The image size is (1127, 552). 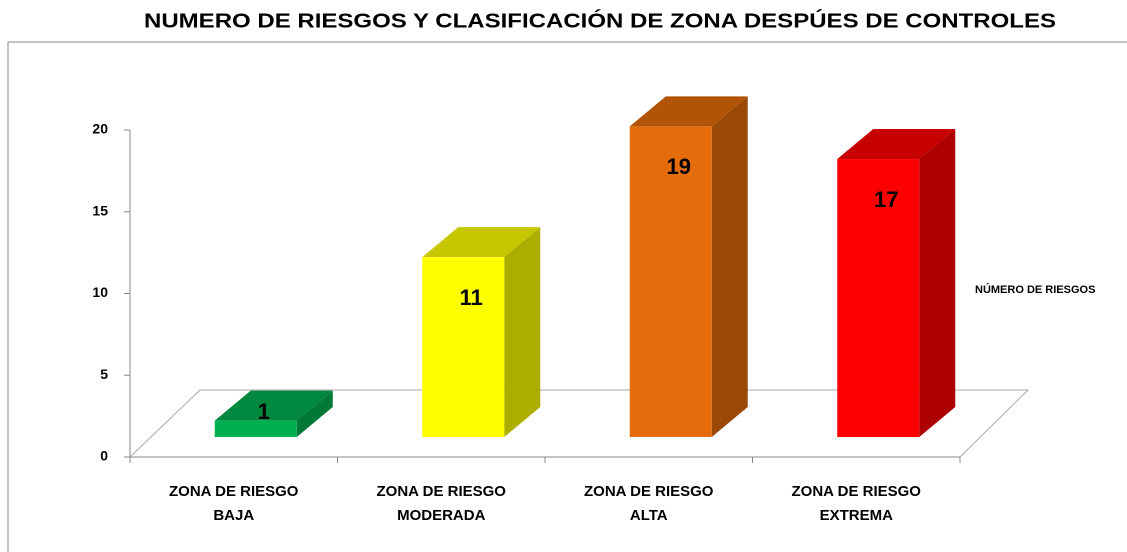 What do you see at coordinates (104, 456) in the screenshot?
I see `y-tick-label: 0` at bounding box center [104, 456].